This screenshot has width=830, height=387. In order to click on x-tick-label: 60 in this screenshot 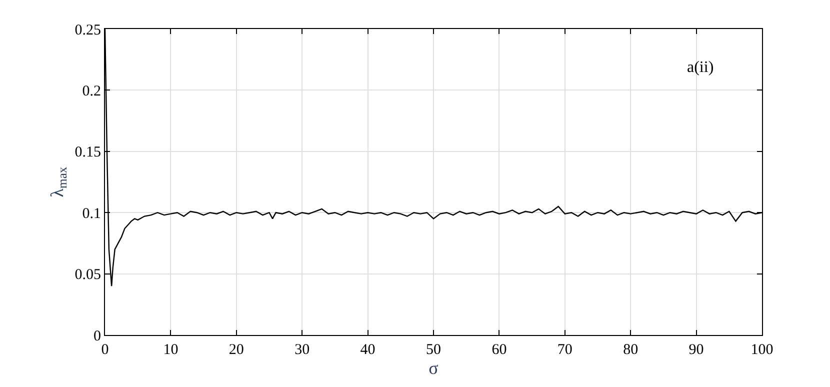, I will do `click(499, 350)`.